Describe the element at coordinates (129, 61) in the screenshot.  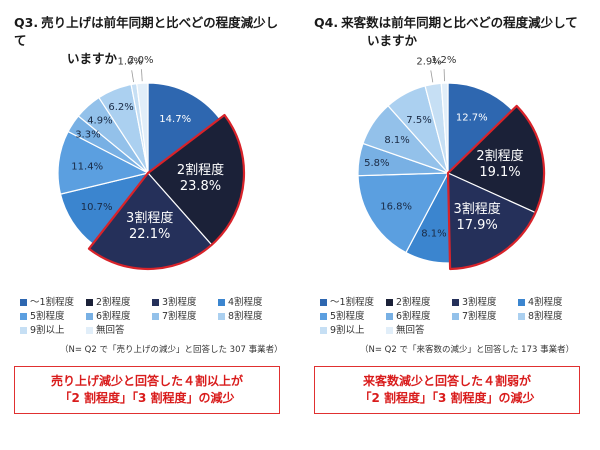
I see `data-label-slice-9: 1.0%` at that location.